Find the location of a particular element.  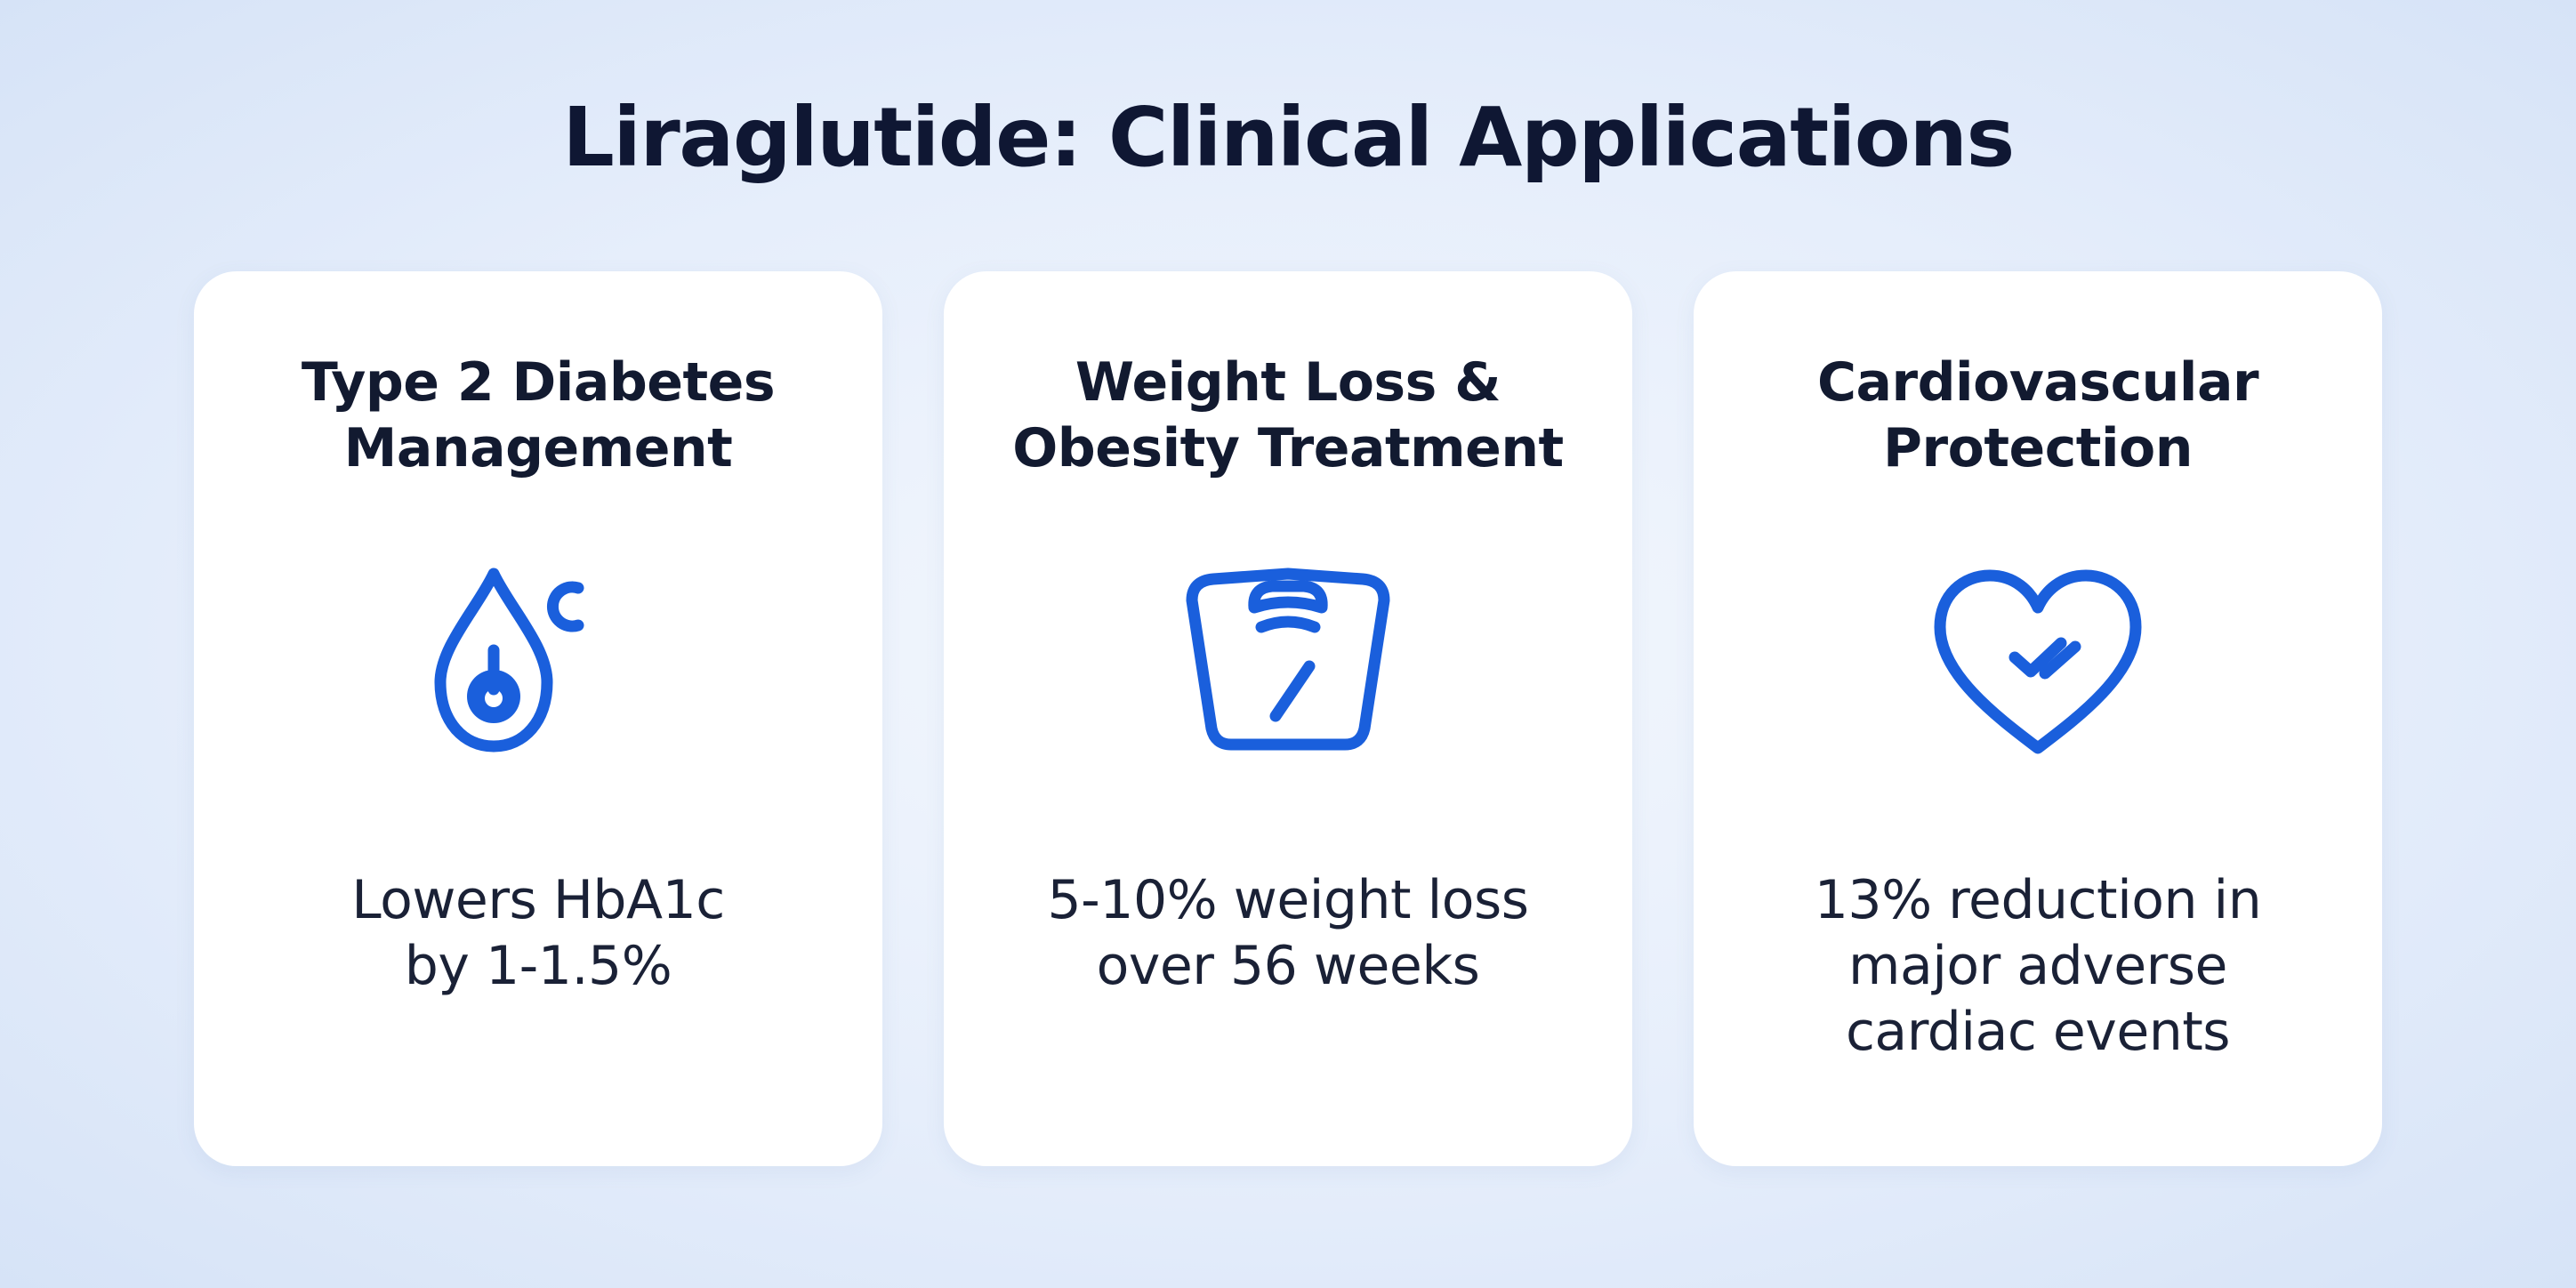

card-description-line: over 56 weeks is located at coordinates (1288, 966).